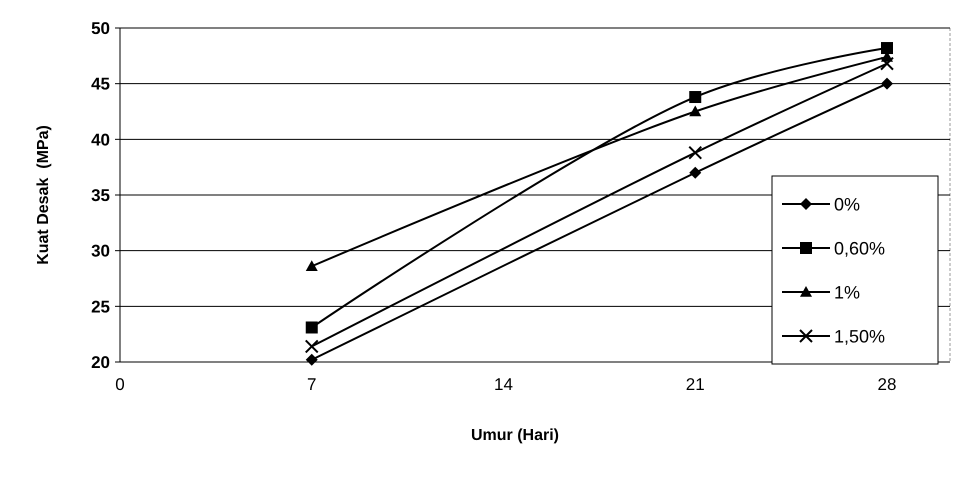 Image resolution: width=968 pixels, height=478 pixels. I want to click on y-tick-label: 20, so click(100, 362).